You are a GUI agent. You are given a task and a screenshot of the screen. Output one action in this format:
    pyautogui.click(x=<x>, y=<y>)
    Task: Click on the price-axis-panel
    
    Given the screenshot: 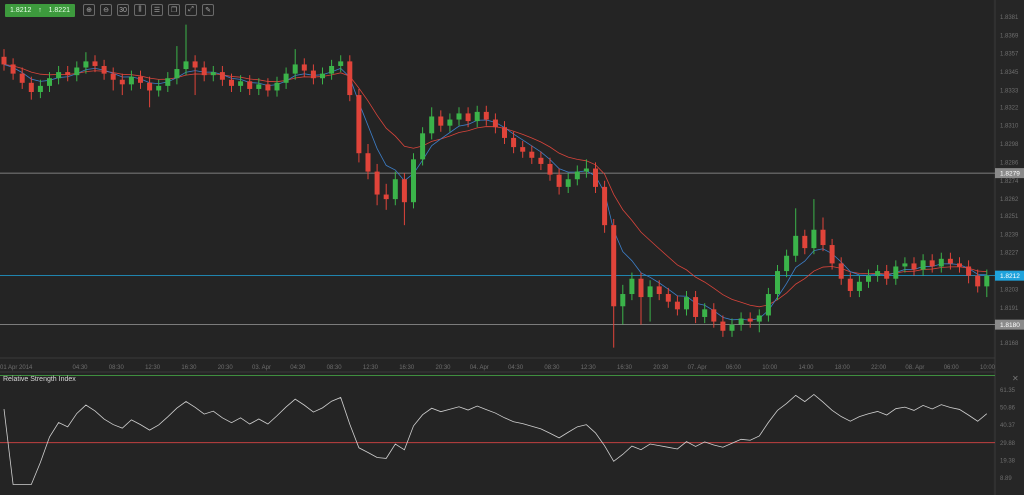 What is the action you would take?
    pyautogui.click(x=1008, y=247)
    